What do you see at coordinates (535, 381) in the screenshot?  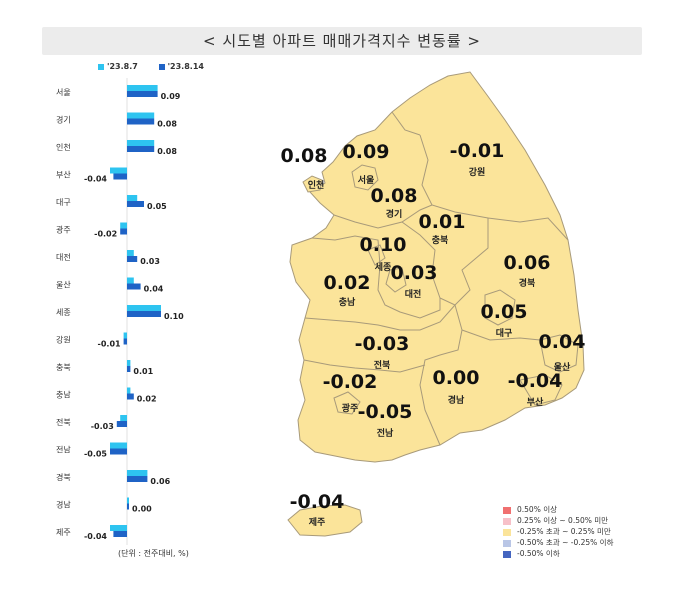 I see `region-value: -0.04` at bounding box center [535, 381].